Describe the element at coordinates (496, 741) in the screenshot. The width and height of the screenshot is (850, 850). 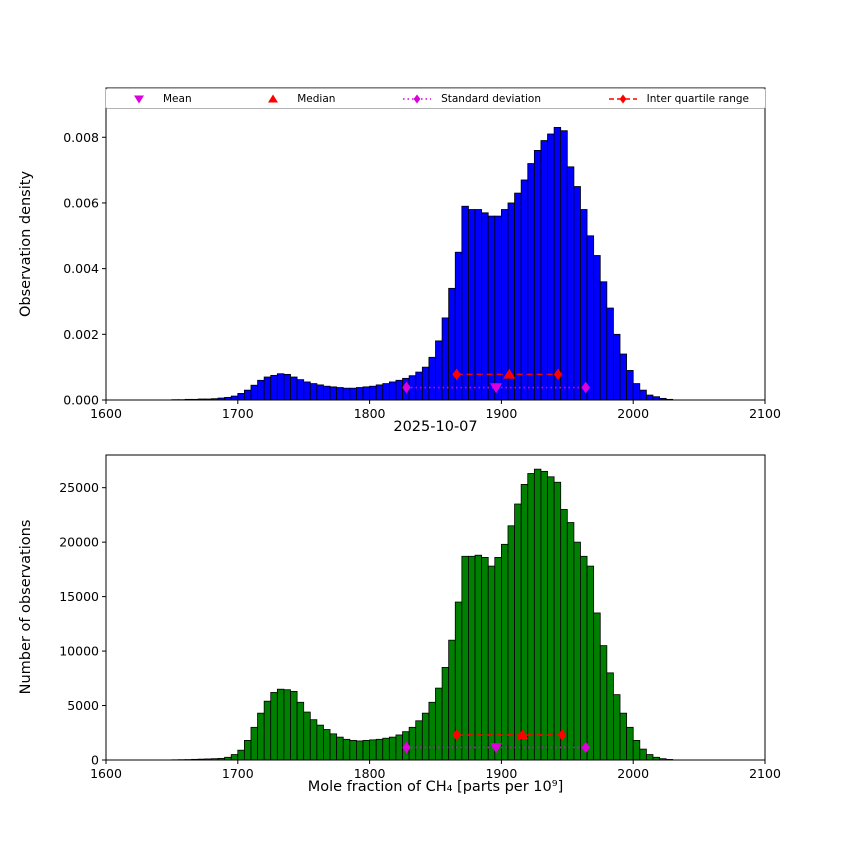
I see `counts-histogram-stat-markers` at that location.